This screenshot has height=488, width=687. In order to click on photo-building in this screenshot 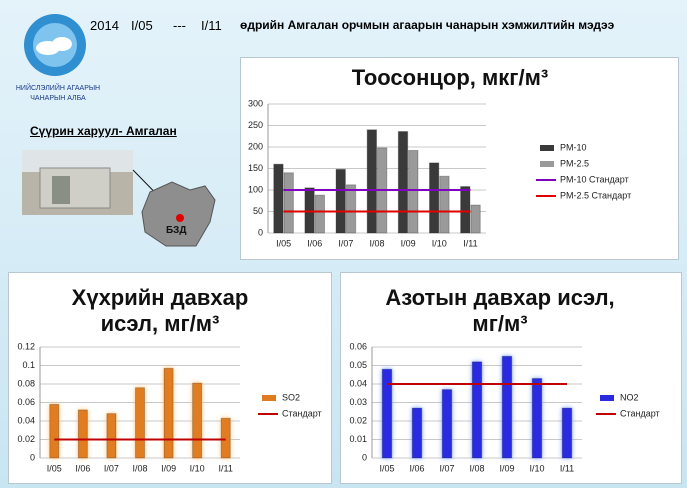, I will do `click(75, 188)`.